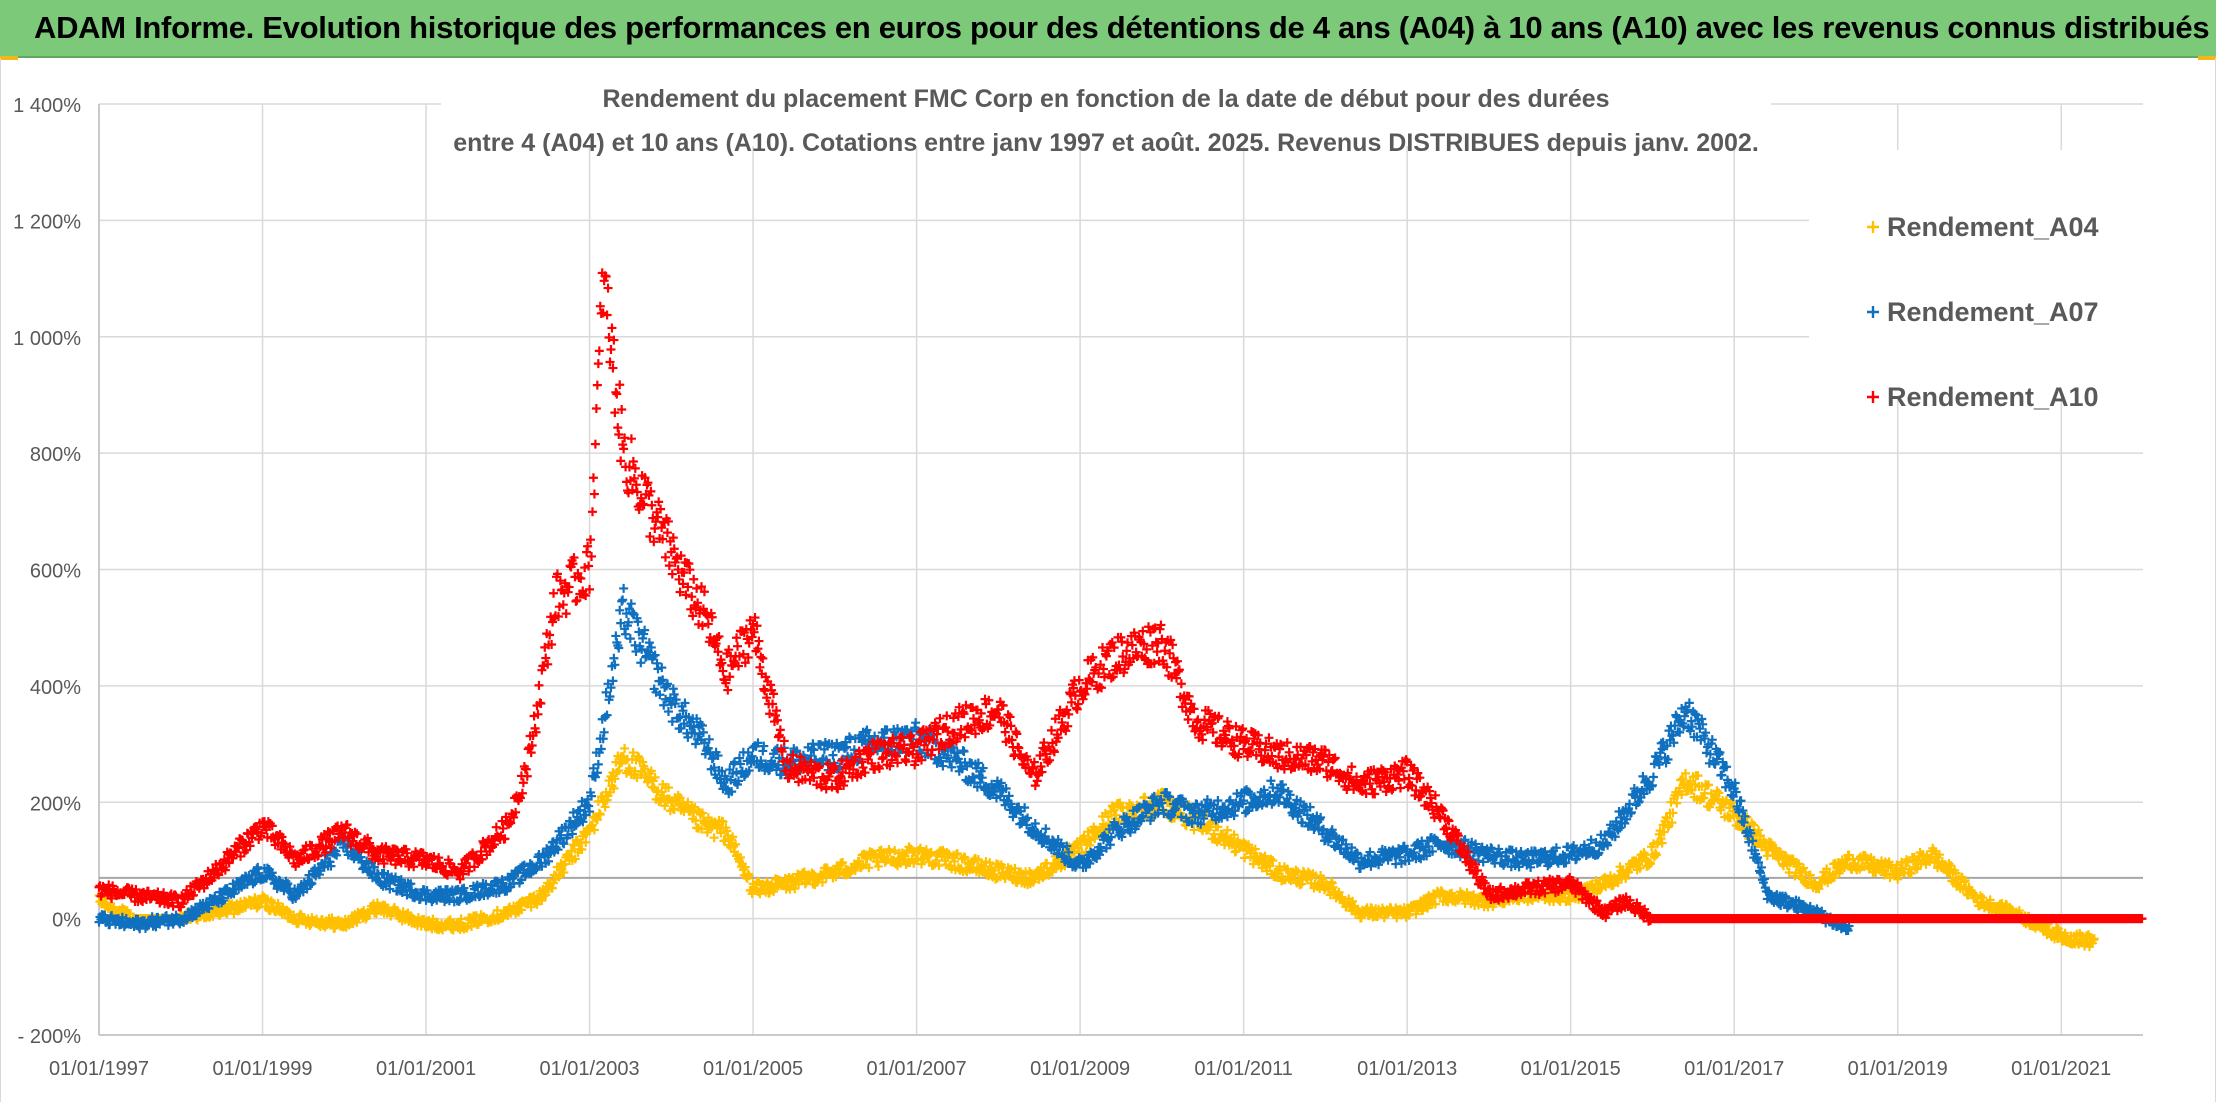 This screenshot has height=1102, width=2216. What do you see at coordinates (9, 58) in the screenshot?
I see `corner-accent-left` at bounding box center [9, 58].